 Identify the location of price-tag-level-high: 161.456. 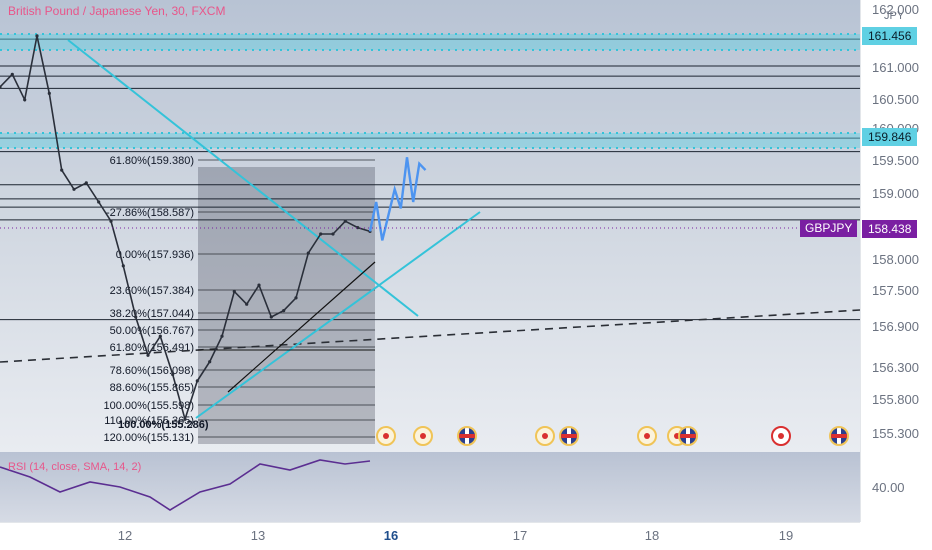
(890, 36).